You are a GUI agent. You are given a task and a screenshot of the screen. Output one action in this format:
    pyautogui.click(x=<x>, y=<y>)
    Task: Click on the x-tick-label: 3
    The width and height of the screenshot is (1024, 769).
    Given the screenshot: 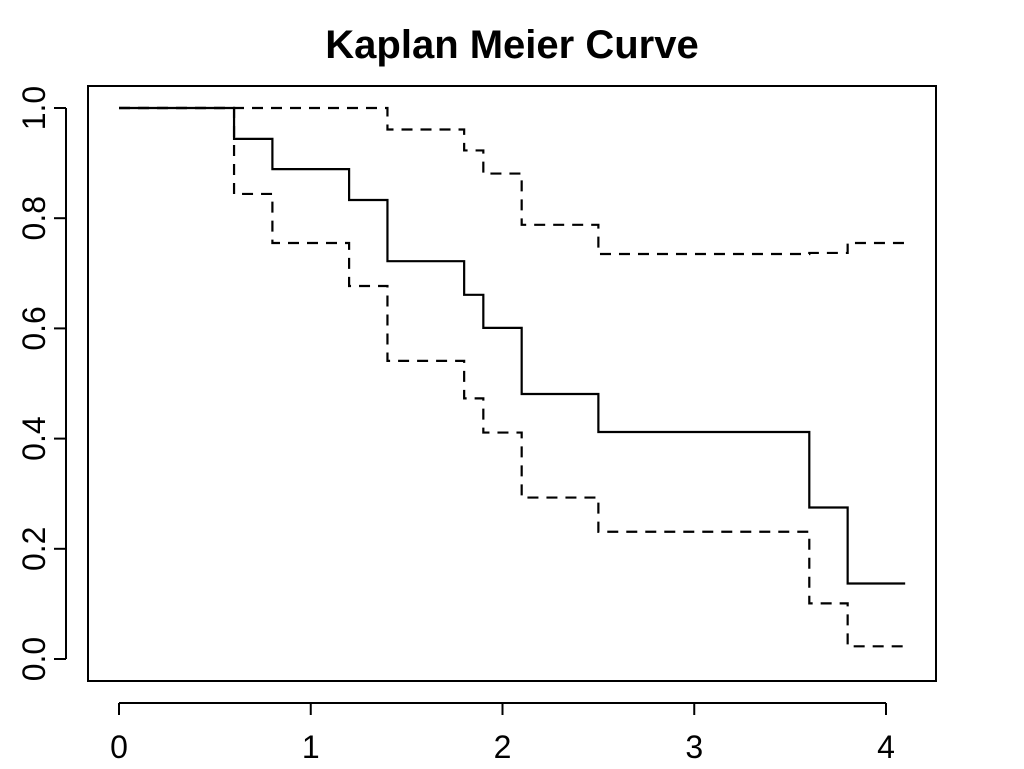 What is the action you would take?
    pyautogui.click(x=694, y=747)
    